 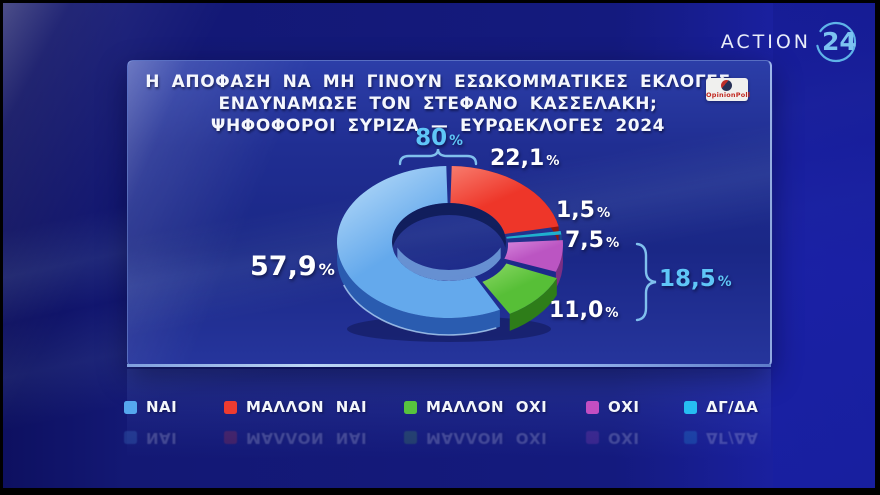 What do you see at coordinates (292, 266) in the screenshot?
I see `value-label-nai: 57,9%` at bounding box center [292, 266].